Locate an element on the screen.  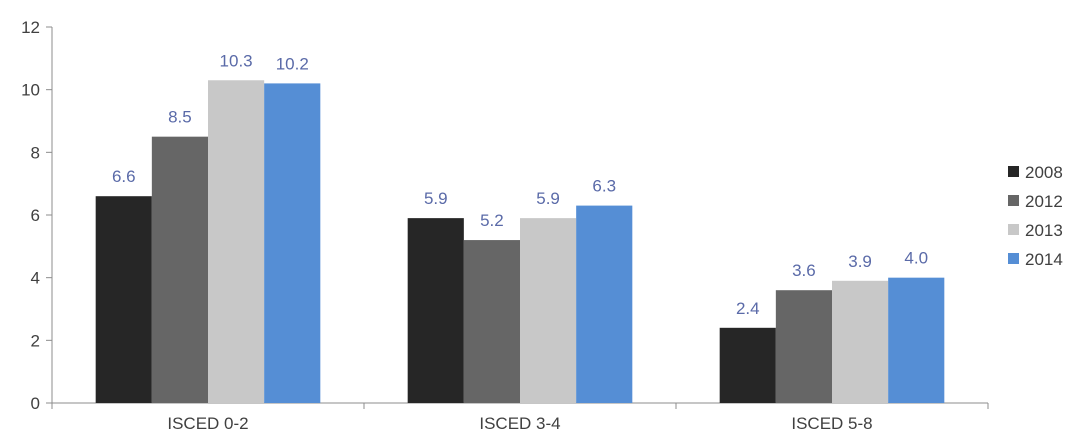
legend-item: 2012 is located at coordinates (1035, 201).